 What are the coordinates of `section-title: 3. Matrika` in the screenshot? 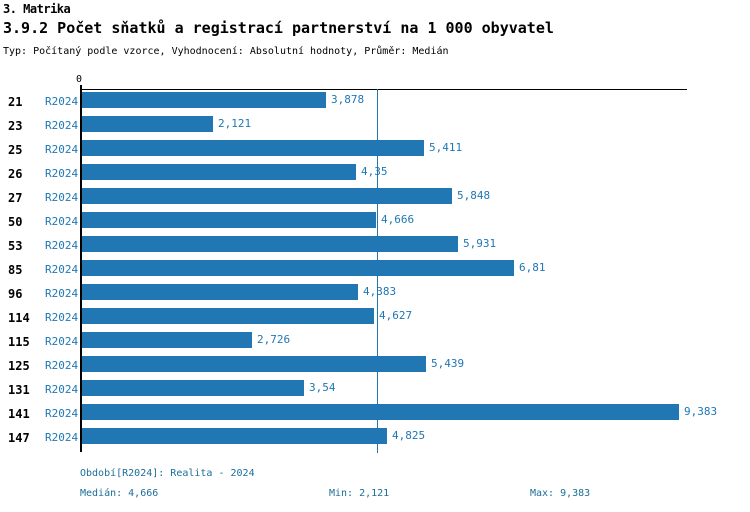 It's located at (37, 9).